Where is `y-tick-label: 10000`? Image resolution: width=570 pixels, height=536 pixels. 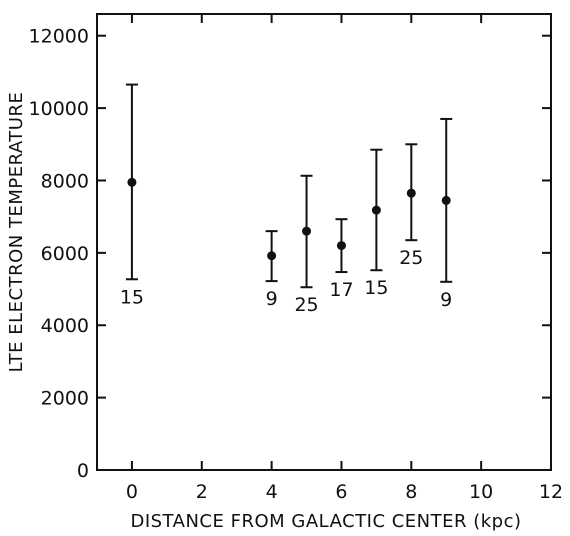 y-tick-label: 10000 is located at coordinates (59, 109).